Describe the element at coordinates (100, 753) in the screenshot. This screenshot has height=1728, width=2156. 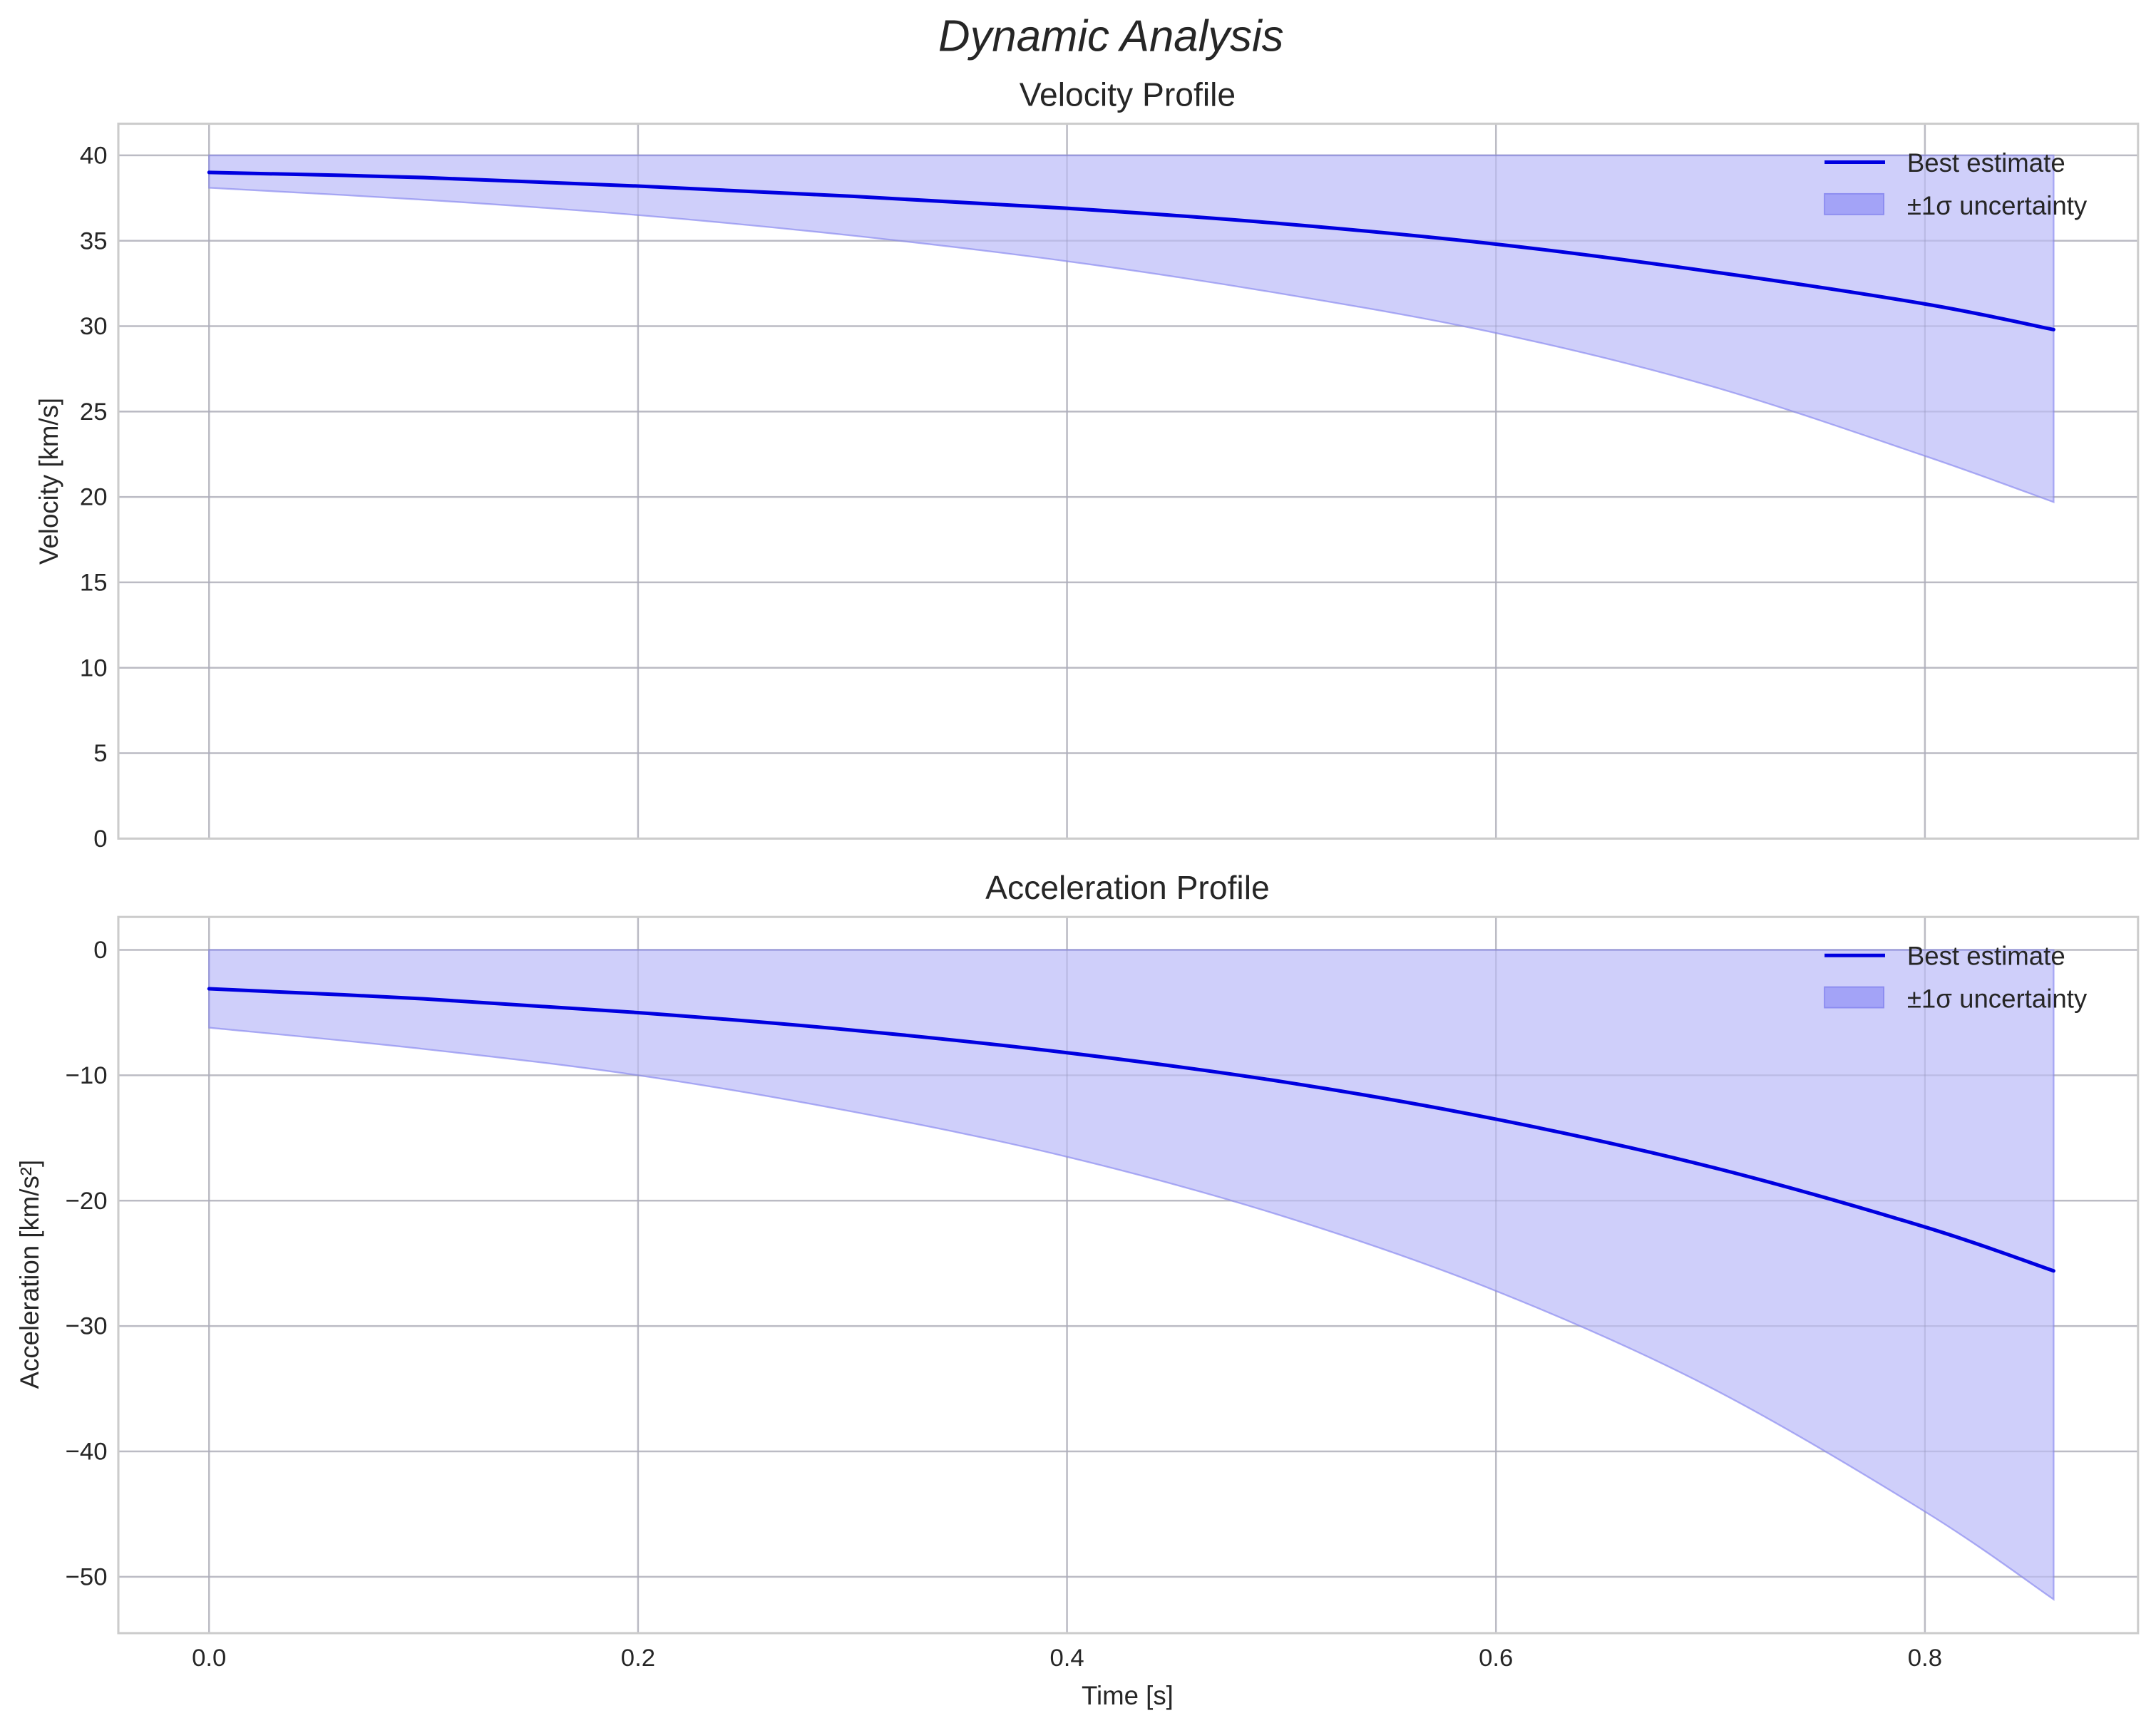
I see `y-tick-label: 5` at that location.